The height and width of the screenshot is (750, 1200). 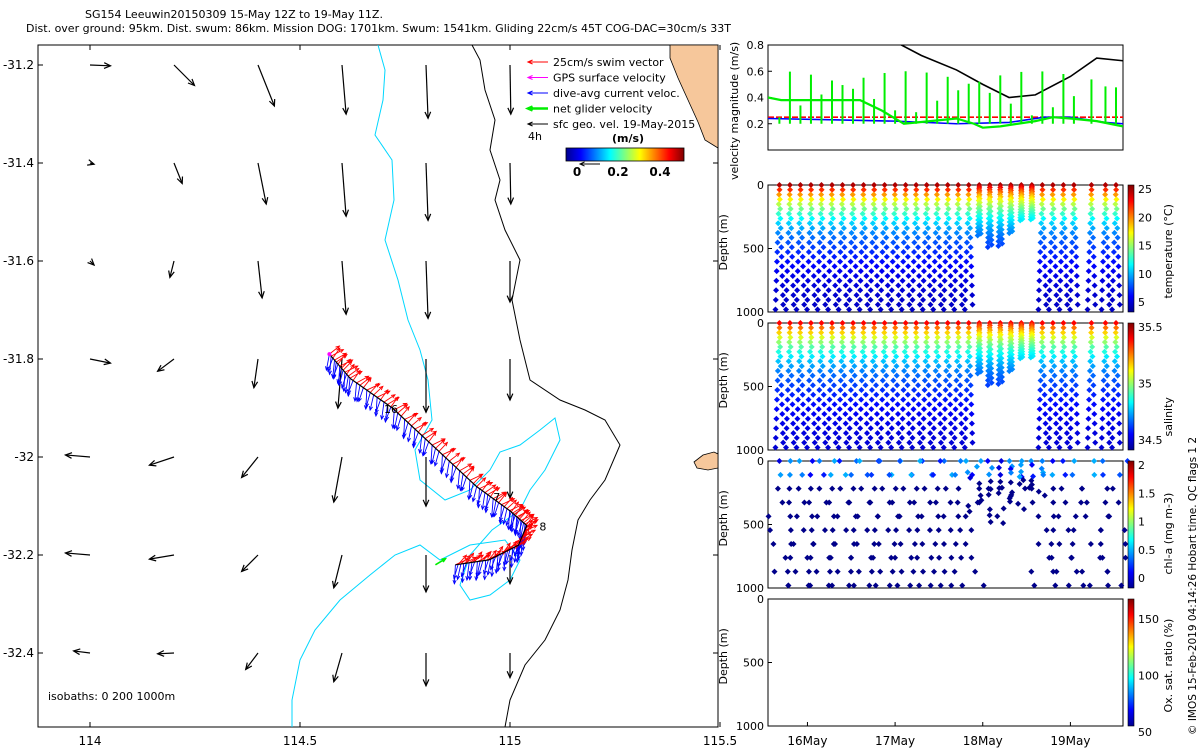 What do you see at coordinates (18, 261) in the screenshot?
I see `map-ytick-label: -31.6` at bounding box center [18, 261].